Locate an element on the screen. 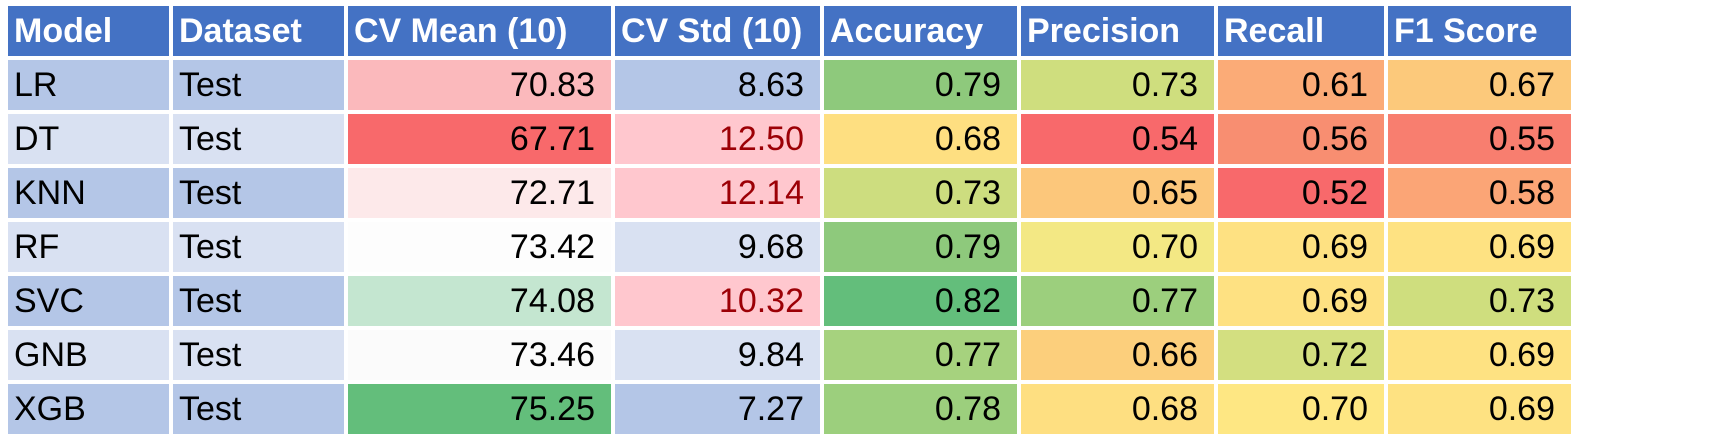 This screenshot has width=1715, height=441. cell-cv-std: 12.50 is located at coordinates (717, 139).